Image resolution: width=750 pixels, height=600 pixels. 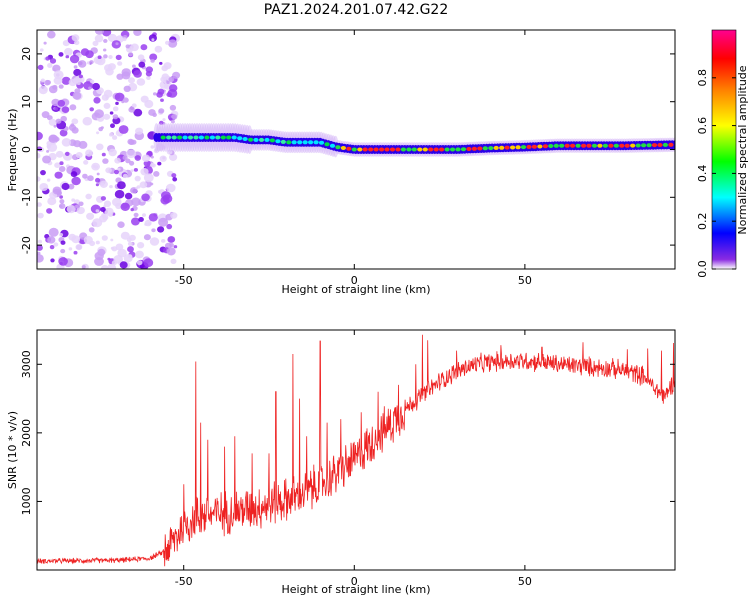 What do you see at coordinates (724, 149) in the screenshot?
I see `colorbar-gradient` at bounding box center [724, 149].